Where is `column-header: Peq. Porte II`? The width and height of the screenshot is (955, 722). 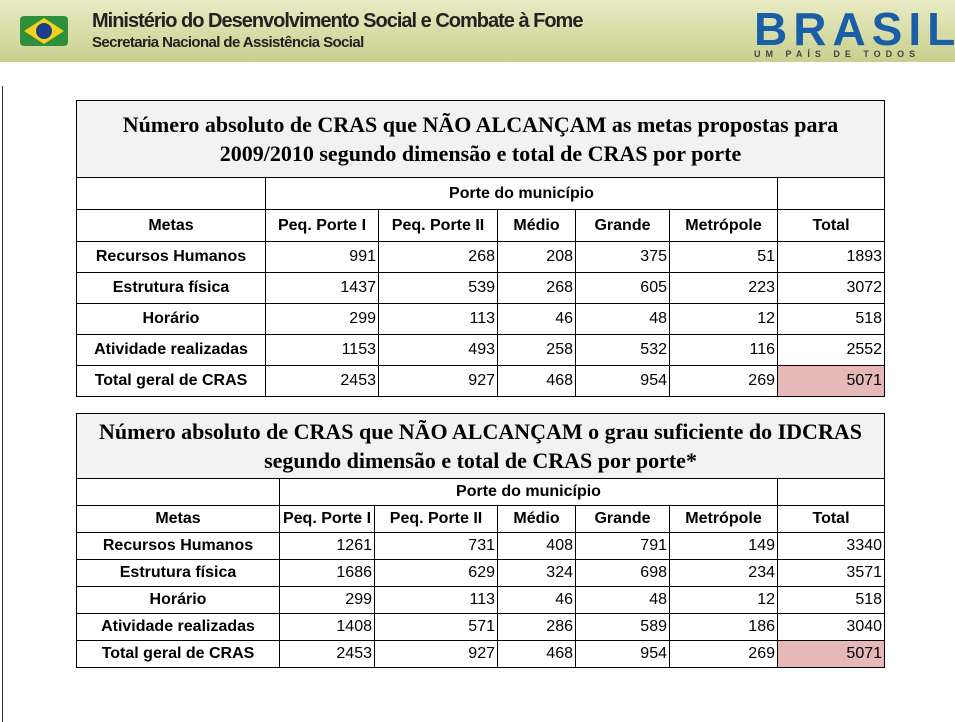 column-header: Peq. Porte II is located at coordinates (436, 519).